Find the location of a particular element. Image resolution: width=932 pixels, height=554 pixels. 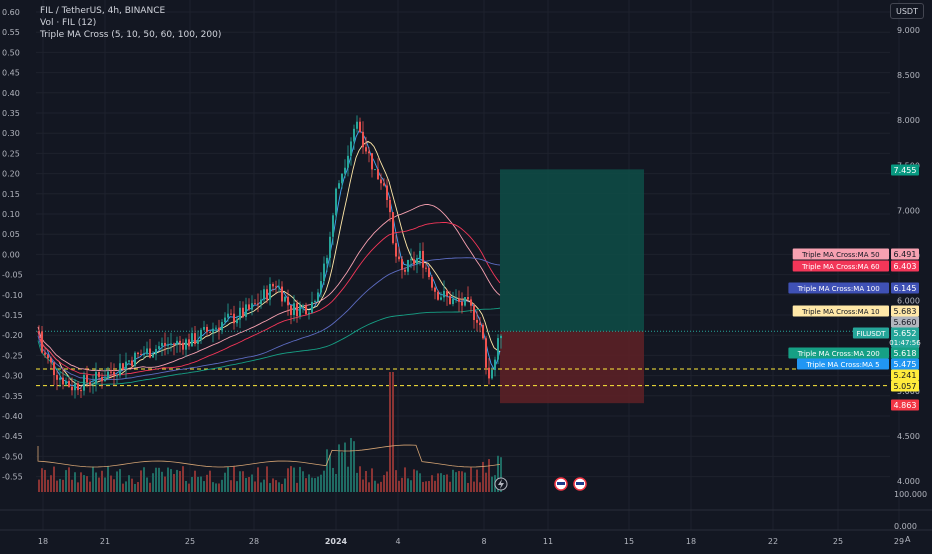

left-axis-tick: -0.40 is located at coordinates (12, 416).